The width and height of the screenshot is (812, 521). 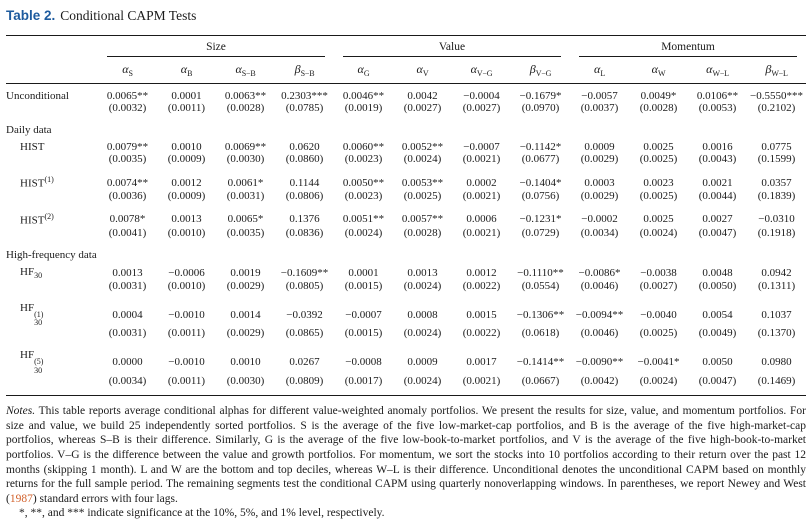 What do you see at coordinates (32, 147) in the screenshot?
I see `row-label: HIST` at bounding box center [32, 147].